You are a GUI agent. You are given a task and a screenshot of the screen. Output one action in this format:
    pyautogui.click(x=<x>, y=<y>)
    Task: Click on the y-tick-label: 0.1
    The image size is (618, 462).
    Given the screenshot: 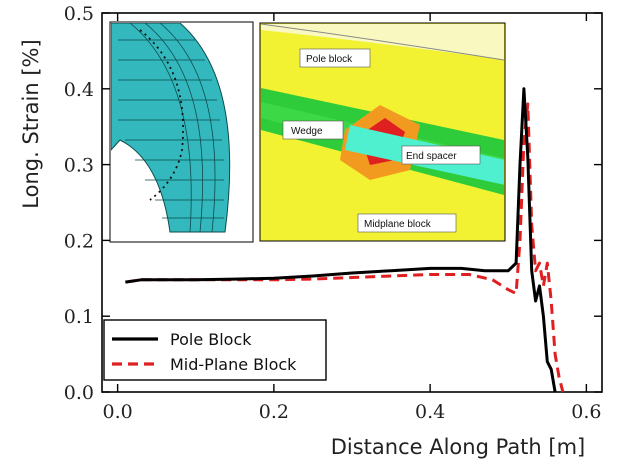 What is the action you would take?
    pyautogui.click(x=79, y=317)
    